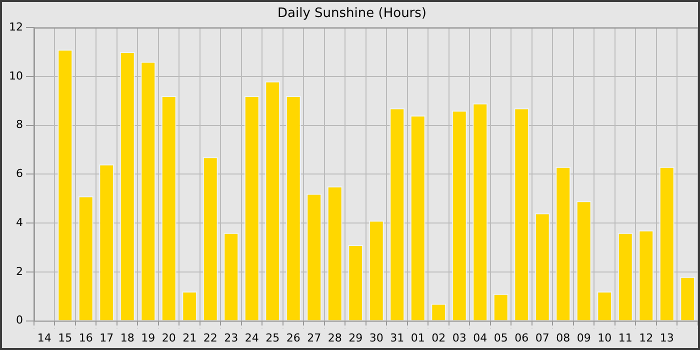 The image size is (700, 350). Describe the element at coordinates (293, 337) in the screenshot. I see `x-tick-label: 26` at that location.